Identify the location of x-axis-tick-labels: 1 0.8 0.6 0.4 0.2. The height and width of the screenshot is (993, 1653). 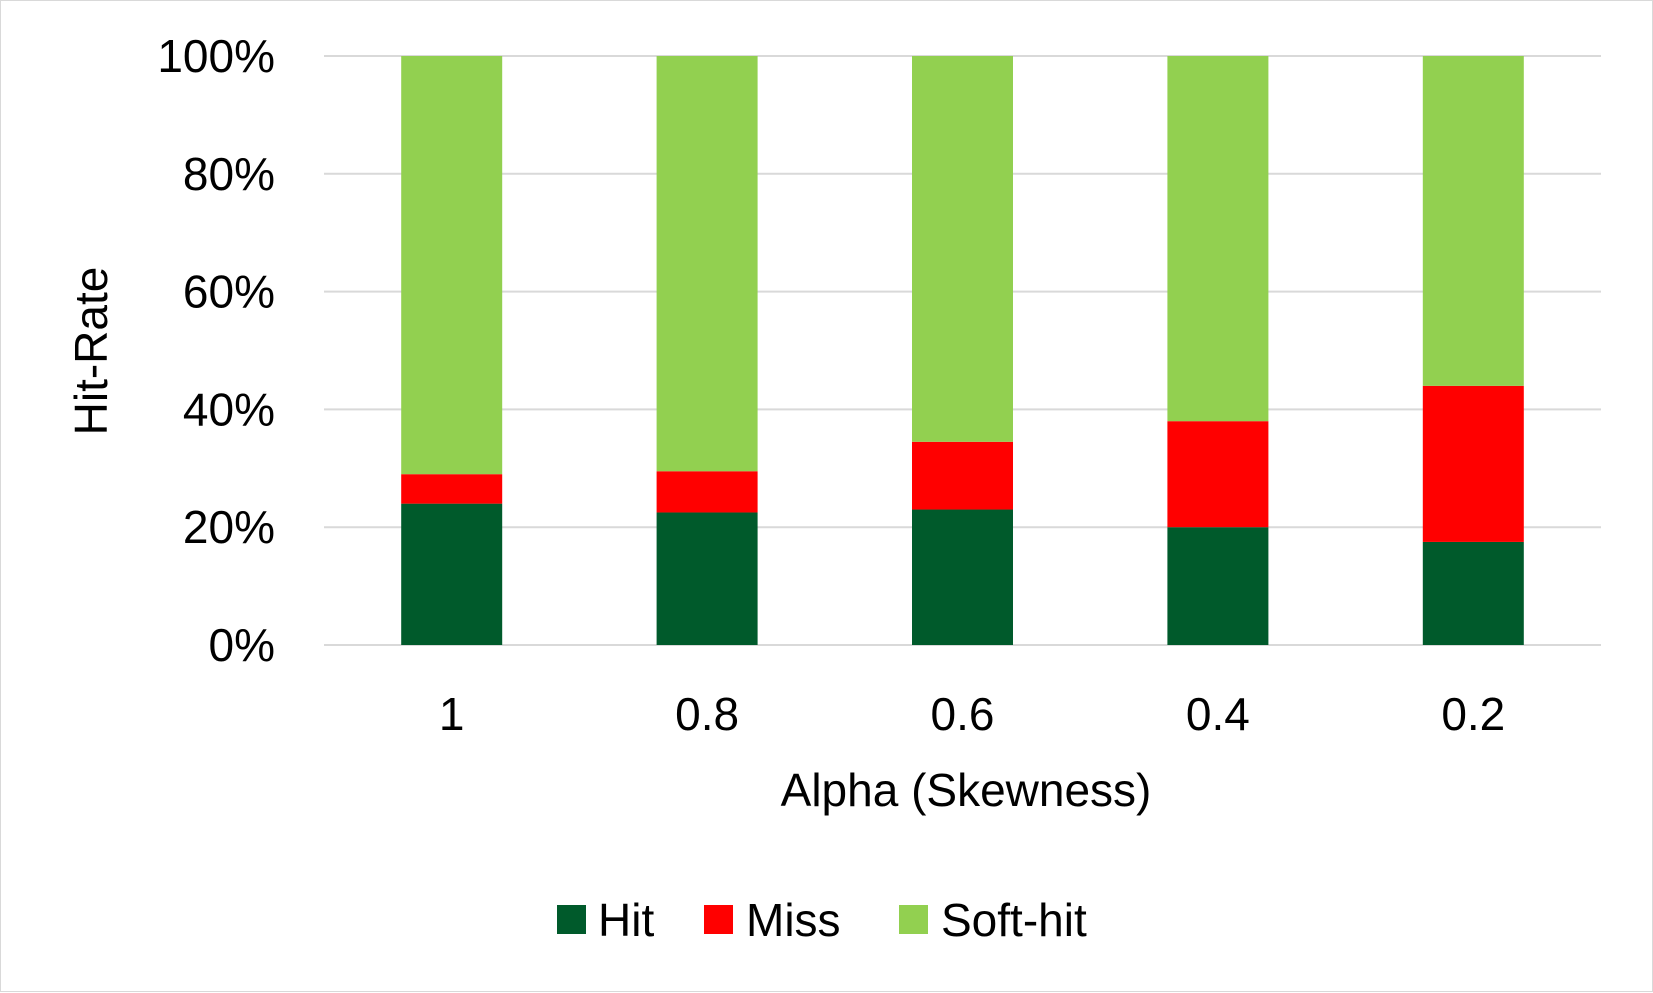
(972, 714).